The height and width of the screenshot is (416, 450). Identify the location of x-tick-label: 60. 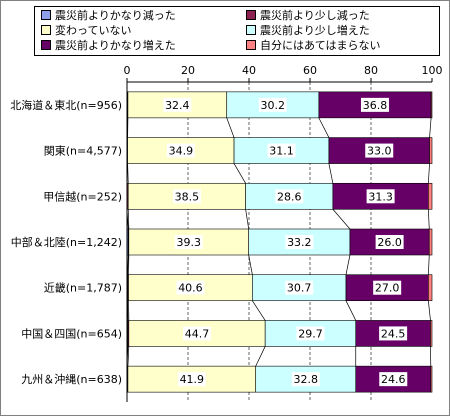
(310, 70).